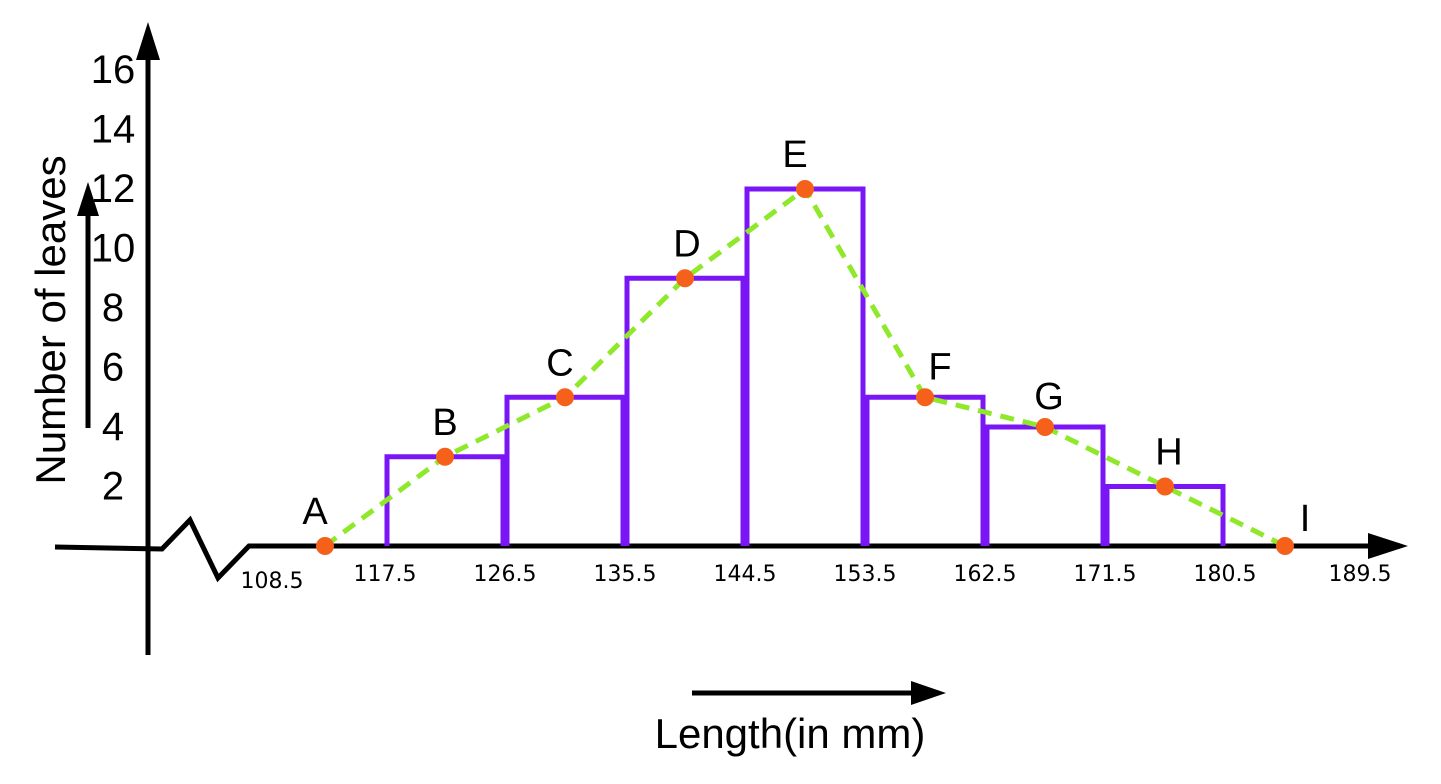 Image resolution: width=1441 pixels, height=784 pixels. I want to click on x-tick-label: 117.5, so click(385, 574).